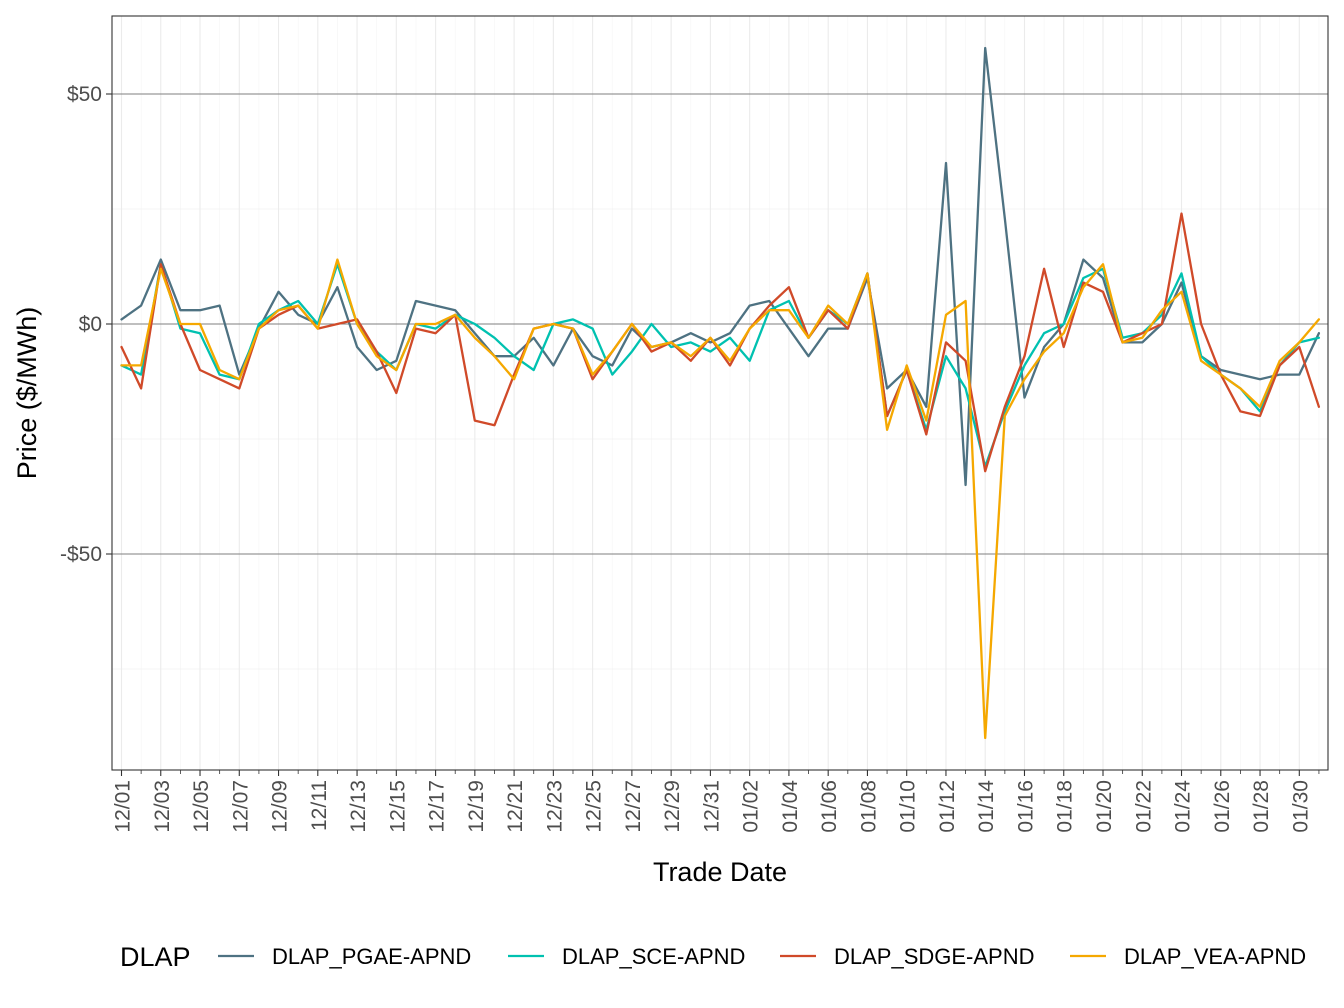 This screenshot has width=1344, height=1008. I want to click on x-tick-label: 01/08, so click(868, 806).